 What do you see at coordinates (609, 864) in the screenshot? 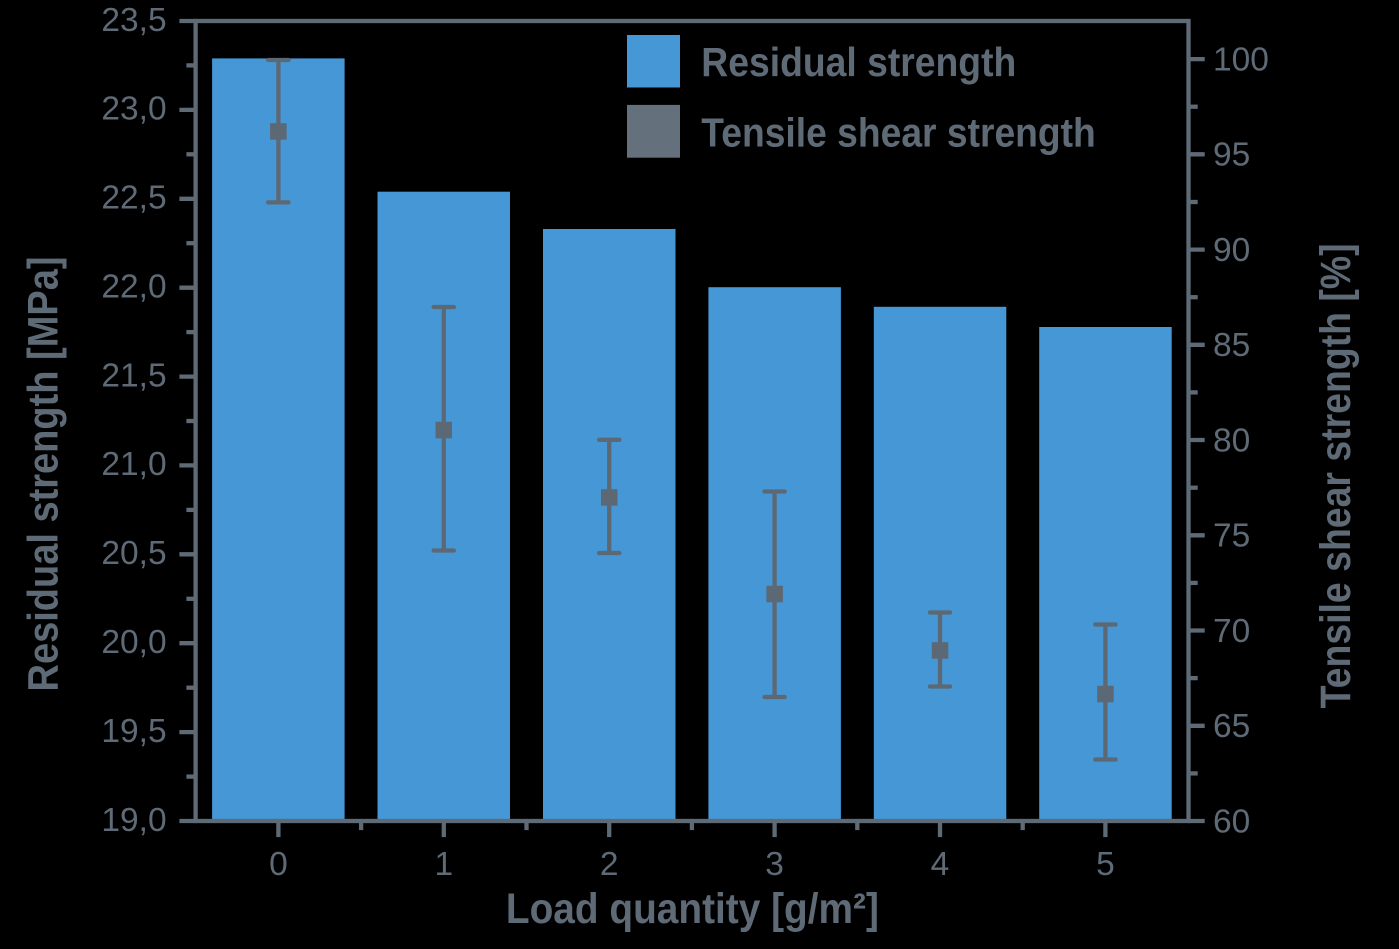
I see `svg-text: 2` at bounding box center [609, 864].